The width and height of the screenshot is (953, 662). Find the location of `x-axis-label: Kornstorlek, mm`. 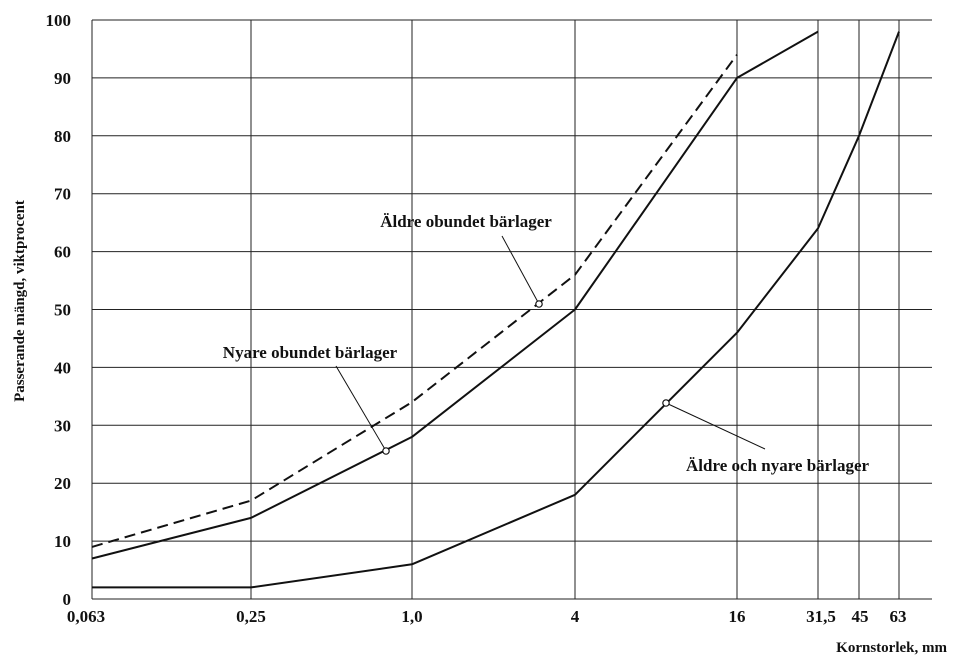

x-axis-label: Kornstorlek, mm is located at coordinates (891, 648).